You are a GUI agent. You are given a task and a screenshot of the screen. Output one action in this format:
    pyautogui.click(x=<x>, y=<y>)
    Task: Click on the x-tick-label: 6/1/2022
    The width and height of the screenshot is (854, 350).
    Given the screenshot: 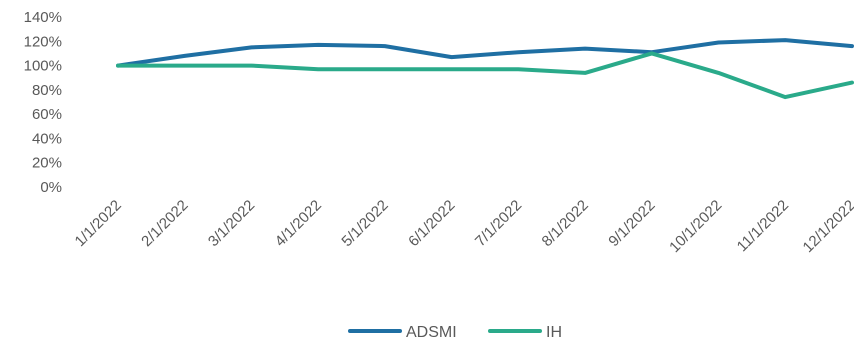 What is the action you would take?
    pyautogui.click(x=431, y=223)
    